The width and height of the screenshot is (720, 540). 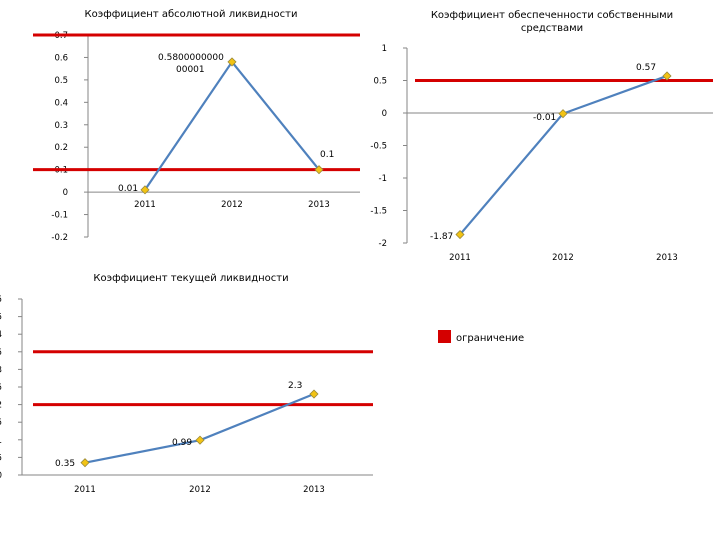 I want to click on data-label-line: -1.87, so click(x=441, y=237).